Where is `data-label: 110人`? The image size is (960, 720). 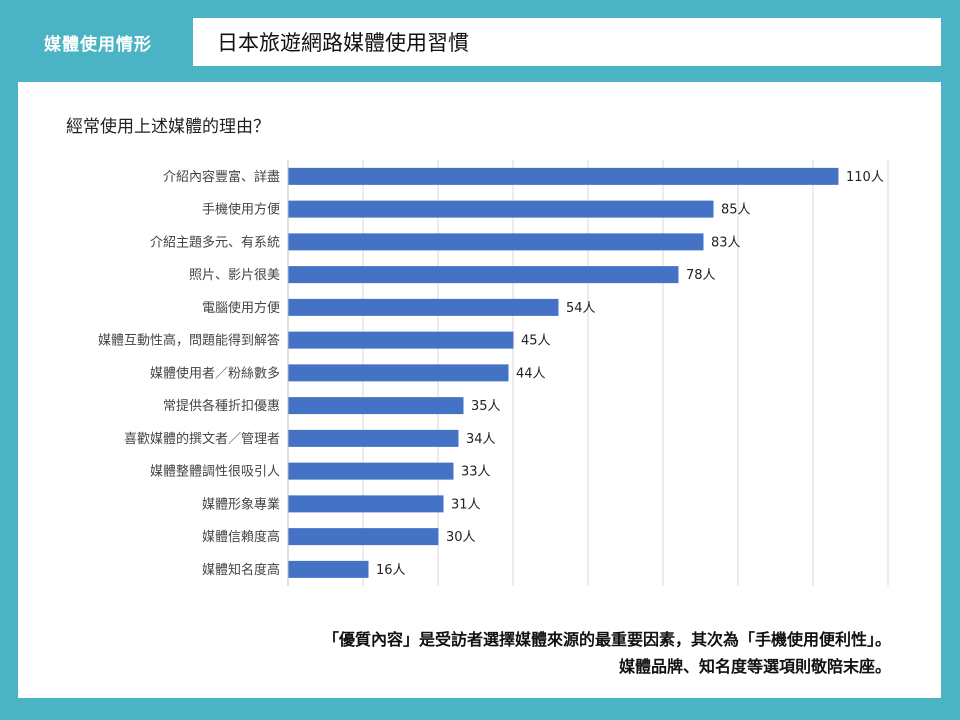 data-label: 110人 is located at coordinates (865, 177).